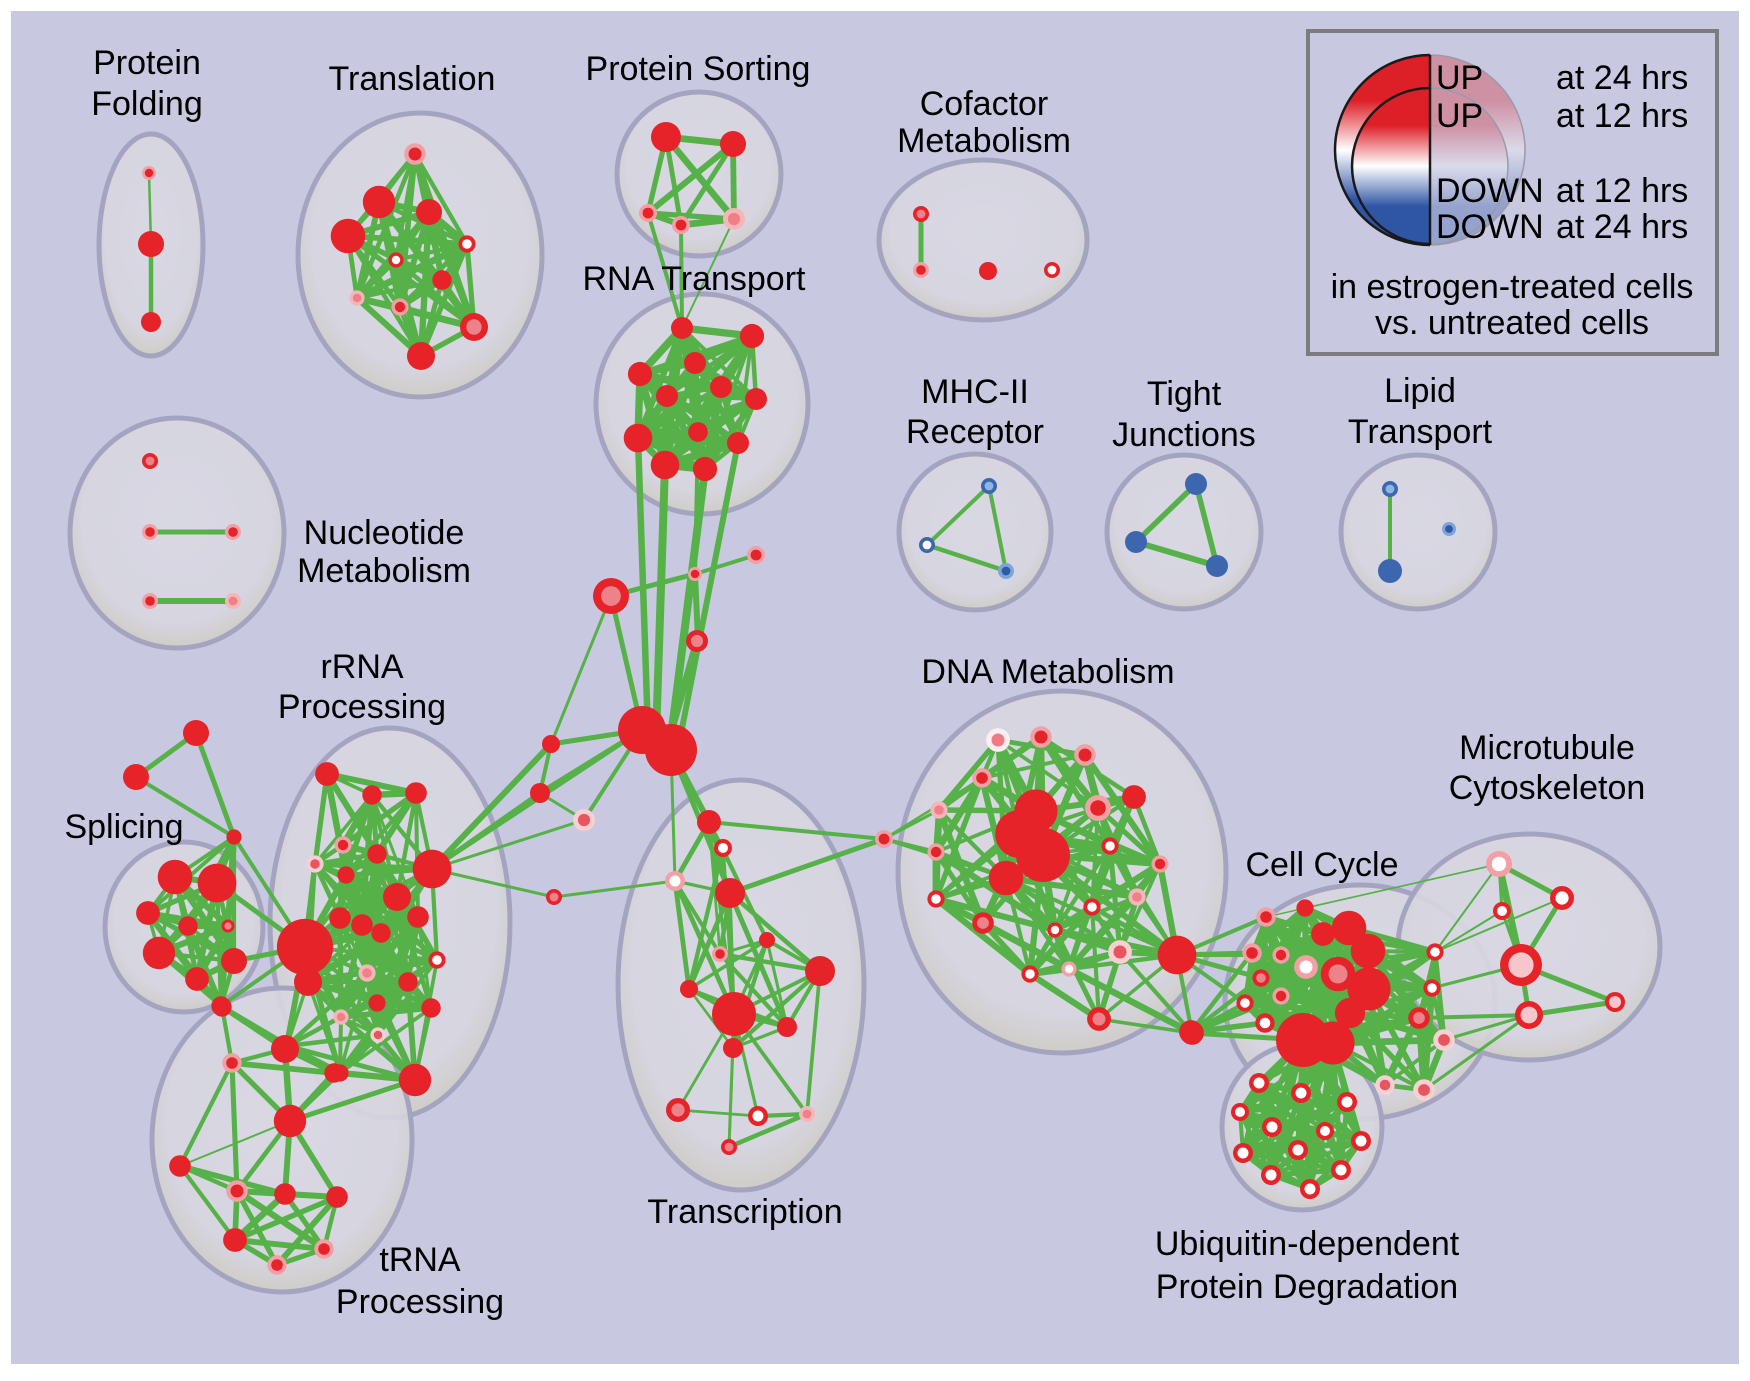 Image resolution: width=1750 pixels, height=1381 pixels. Describe the element at coordinates (412, 79) in the screenshot. I see `svg-text: Translation` at that location.